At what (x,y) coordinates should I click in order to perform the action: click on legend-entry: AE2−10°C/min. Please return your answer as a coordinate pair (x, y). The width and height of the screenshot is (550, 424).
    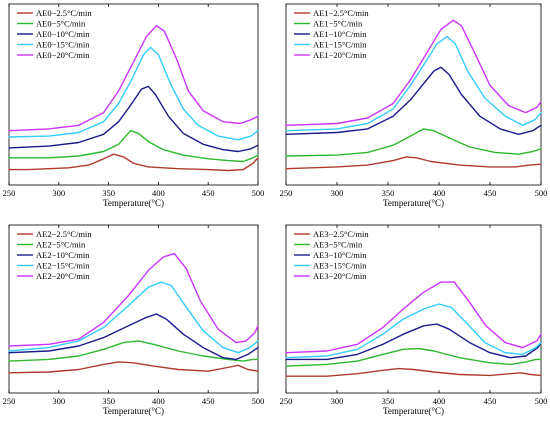
    Looking at the image, I should click on (63, 255).